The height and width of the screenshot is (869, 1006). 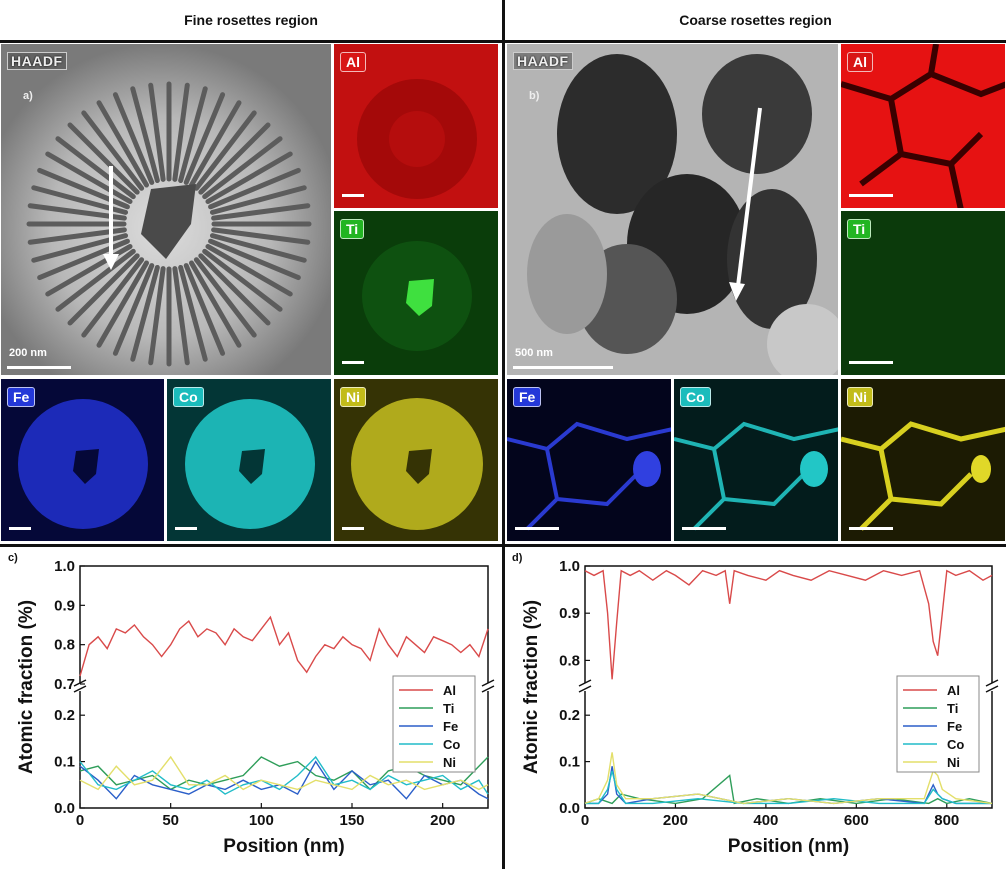 I want to click on haadf-image-fine: HAADF a) 200 nm, so click(x=166, y=209).